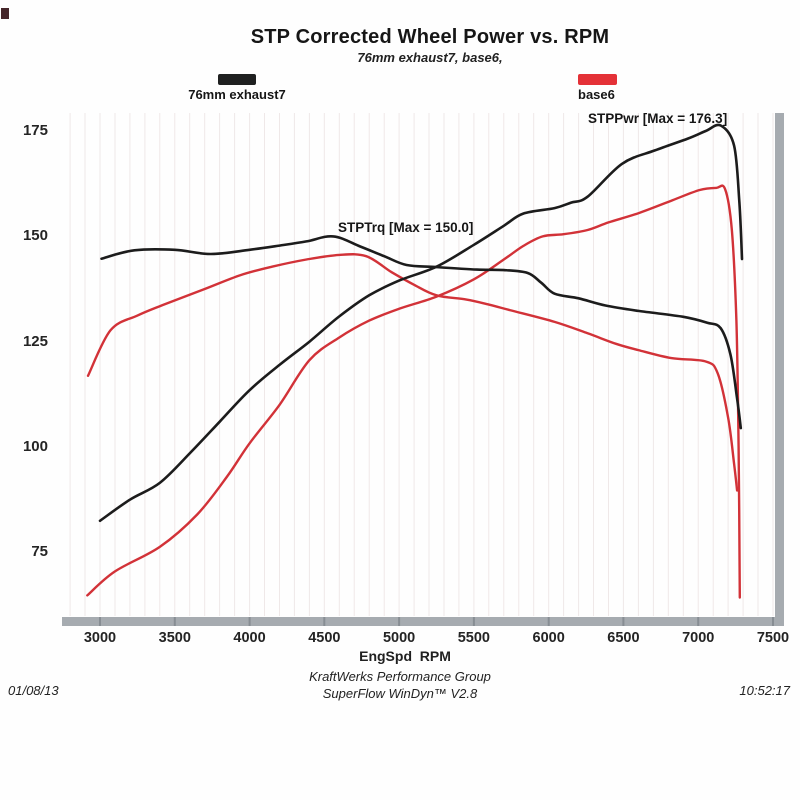 The width and height of the screenshot is (800, 800). What do you see at coordinates (100, 638) in the screenshot?
I see `x-tick-label: 3000` at bounding box center [100, 638].